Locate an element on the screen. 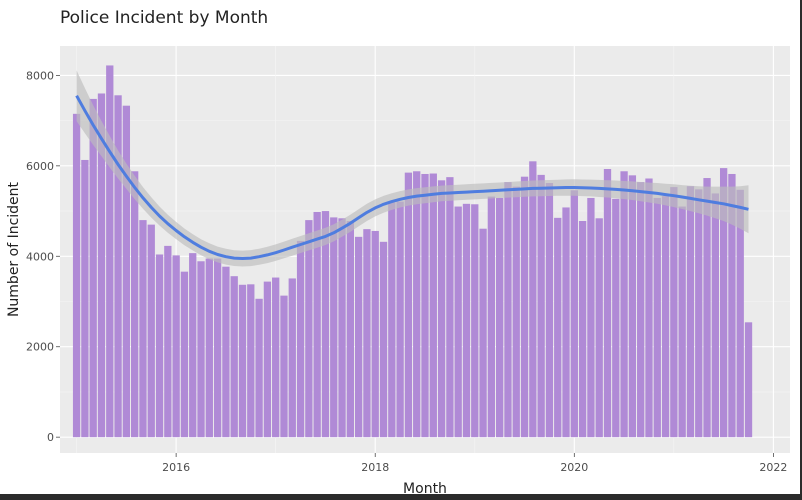 This screenshot has height=500, width=802. x-tick-label: 2018 is located at coordinates (375, 467).